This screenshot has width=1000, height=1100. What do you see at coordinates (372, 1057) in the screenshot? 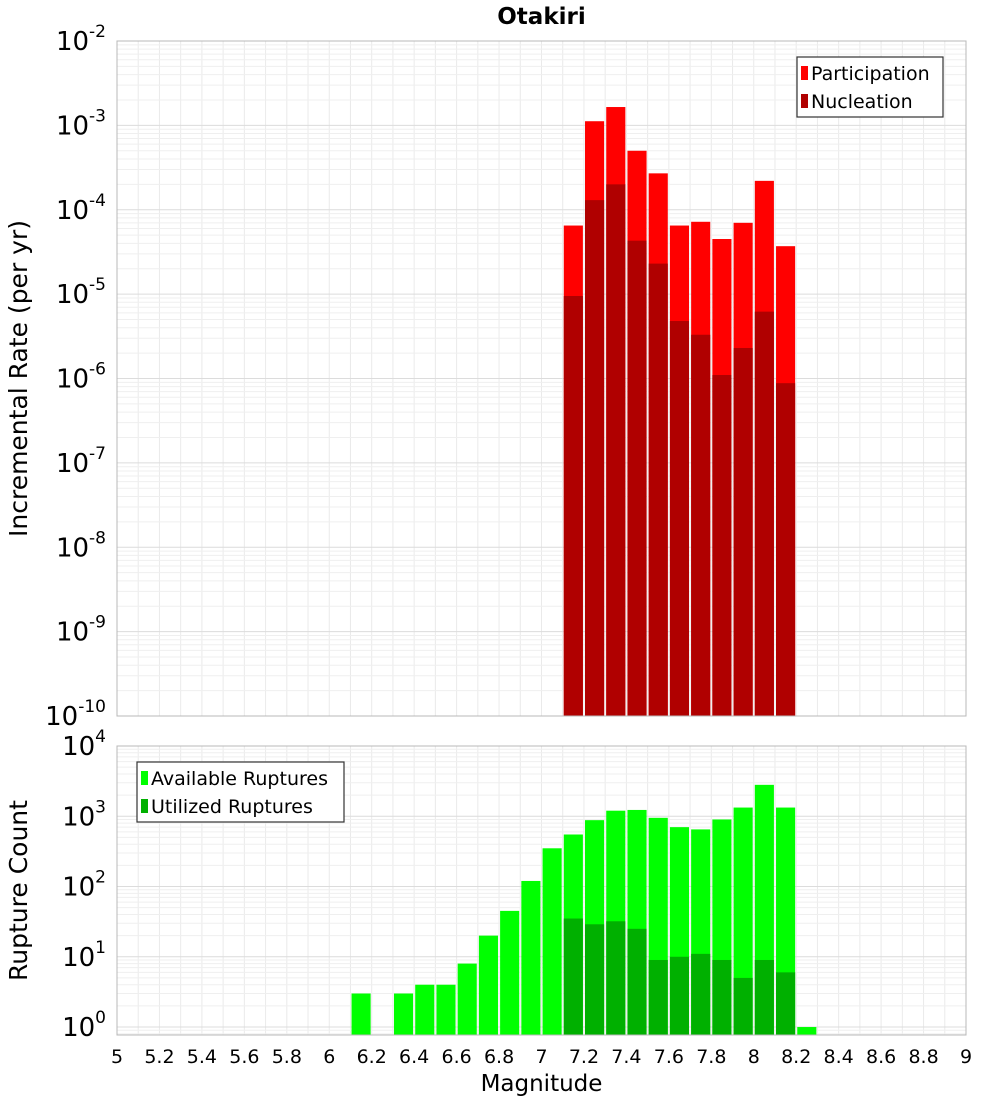
I see `x-tick-label: 6.2` at bounding box center [372, 1057].